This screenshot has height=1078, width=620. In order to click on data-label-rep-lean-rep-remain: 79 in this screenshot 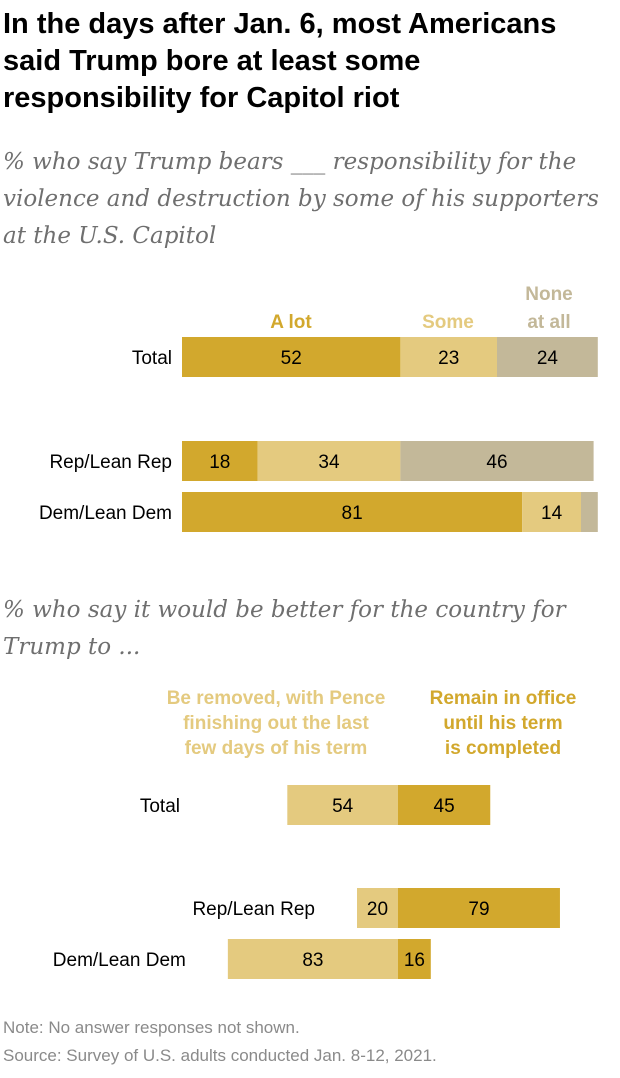, I will do `click(478, 909)`.